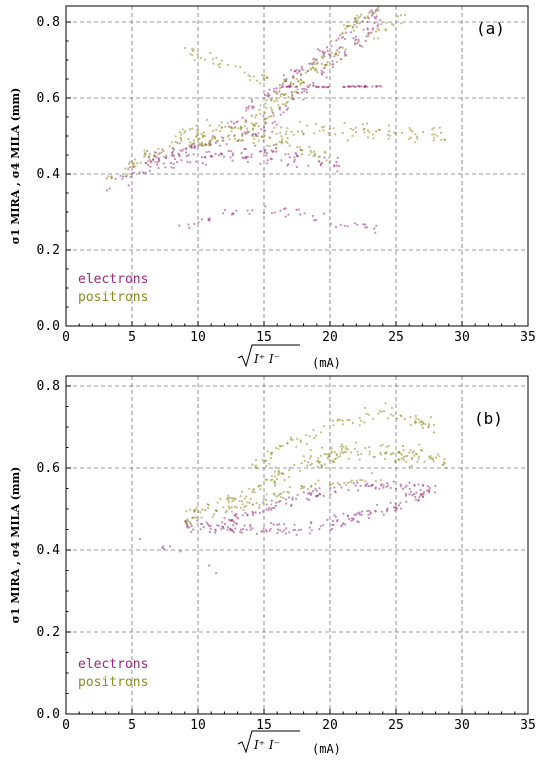  I want to click on x-axis-label-var-a: I⁺ I⁻, so click(266, 359).